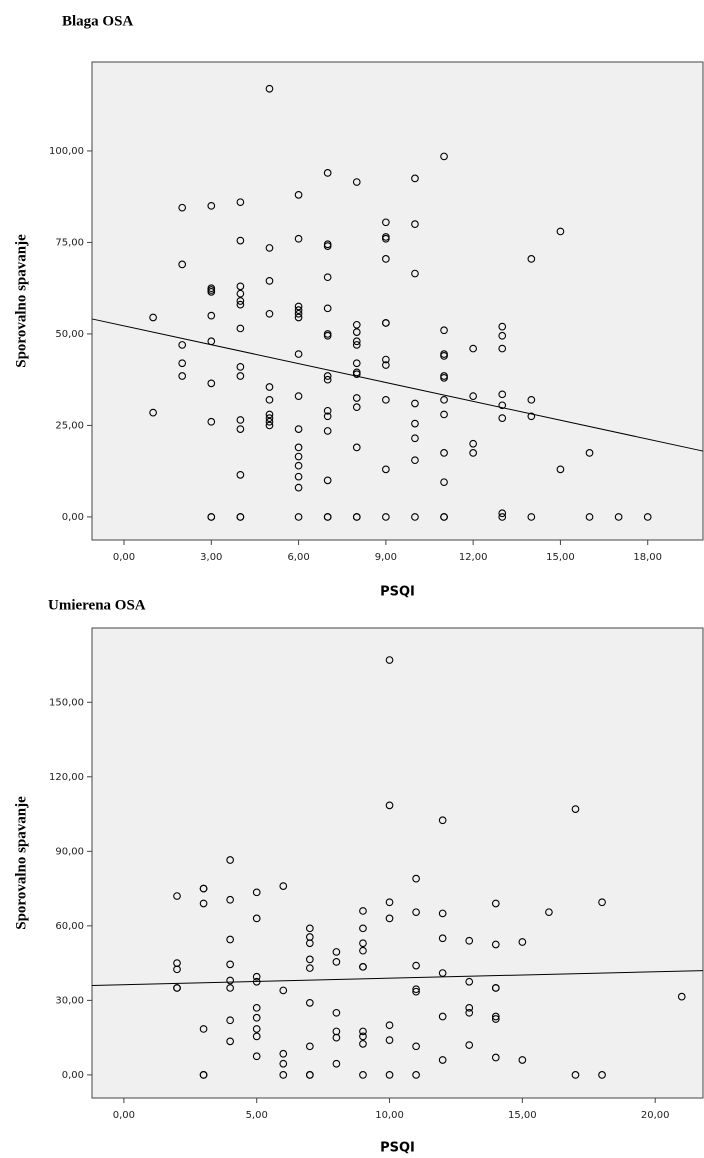 The image size is (704, 1158). Describe the element at coordinates (397, 592) in the screenshot. I see `x-axis-label: PSQI` at that location.